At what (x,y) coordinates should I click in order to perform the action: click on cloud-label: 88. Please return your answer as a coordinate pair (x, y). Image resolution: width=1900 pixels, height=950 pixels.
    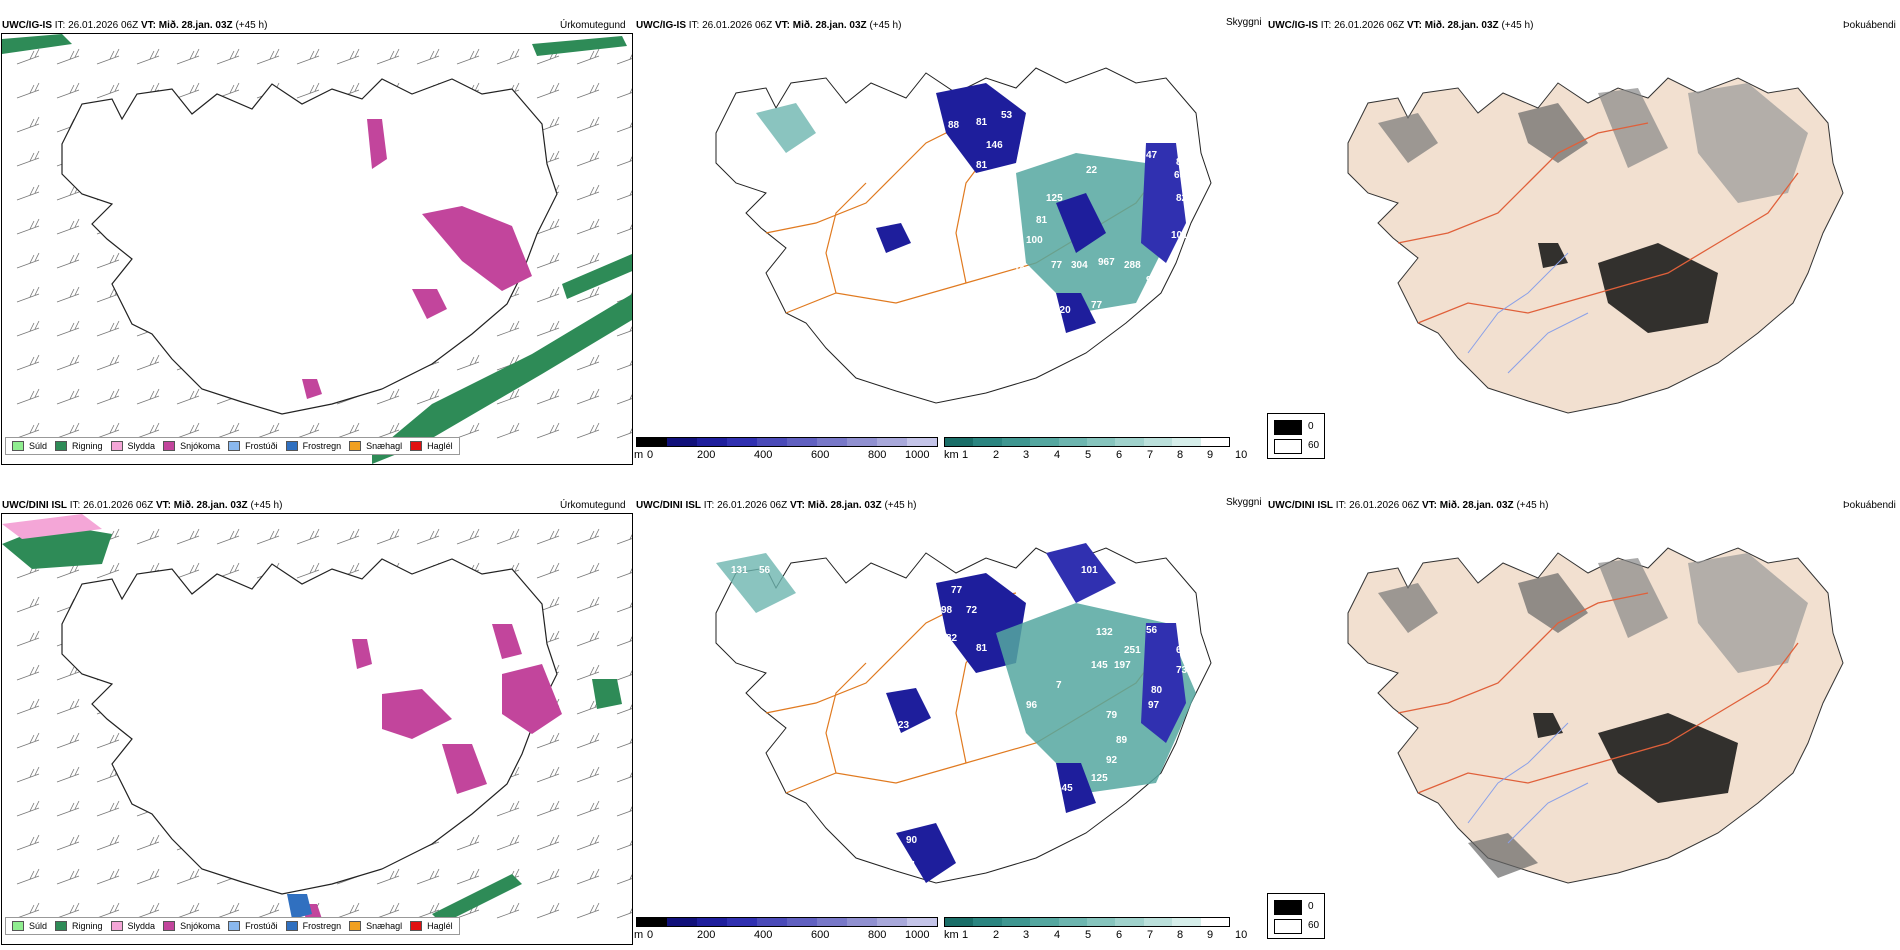
    Looking at the image, I should click on (954, 125).